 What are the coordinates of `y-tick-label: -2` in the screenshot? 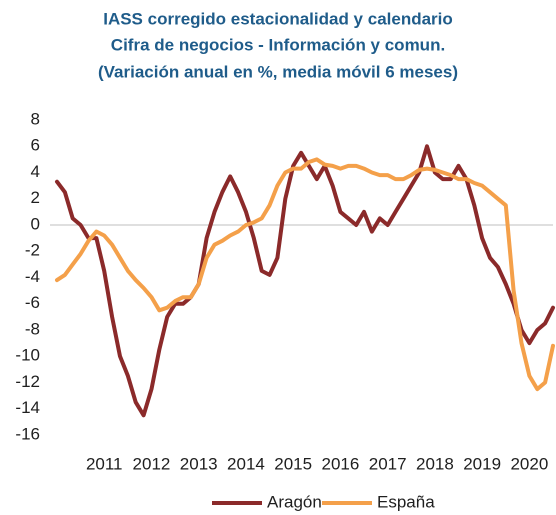 It's located at (32, 250).